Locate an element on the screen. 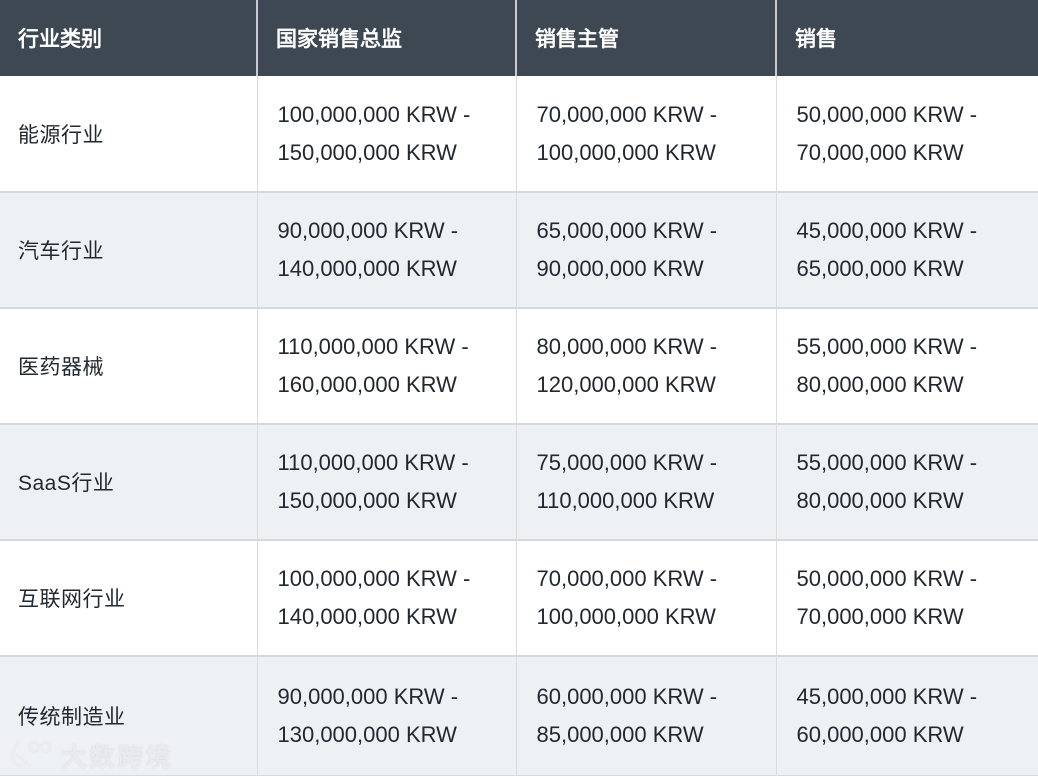 This screenshot has height=776, width=1038. table-header-row: 行业类别 国家销售总监 销售主管 销售 is located at coordinates (519, 38).